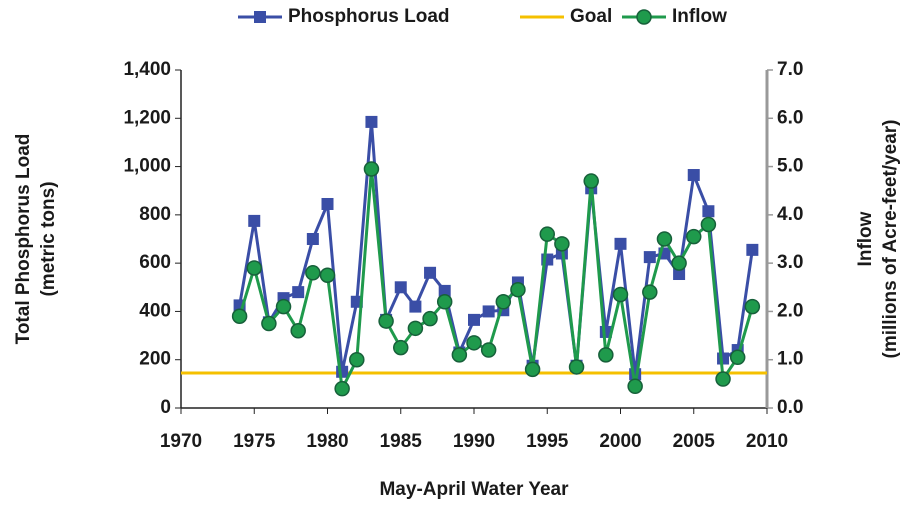  Describe the element at coordinates (327, 441) in the screenshot. I see `x-tick-label: 1980` at that location.